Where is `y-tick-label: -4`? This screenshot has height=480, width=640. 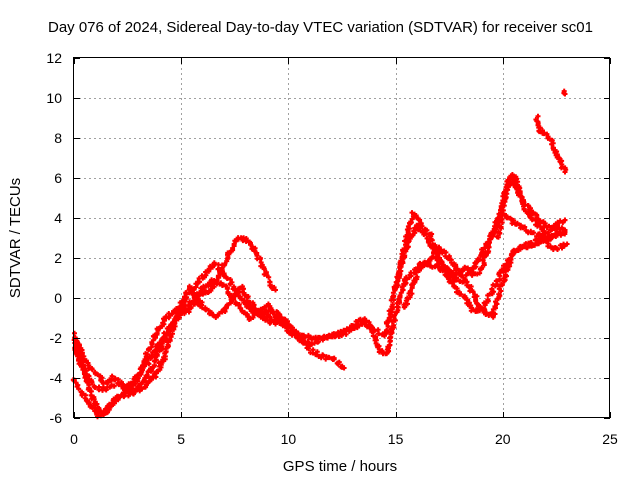
y-tick-label: -4 is located at coordinates (56, 378).